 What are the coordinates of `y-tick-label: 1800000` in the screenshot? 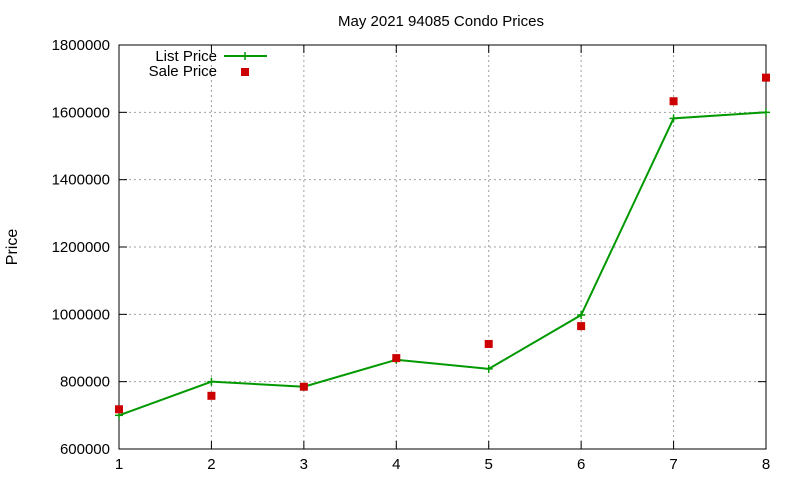 It's located at (81, 45).